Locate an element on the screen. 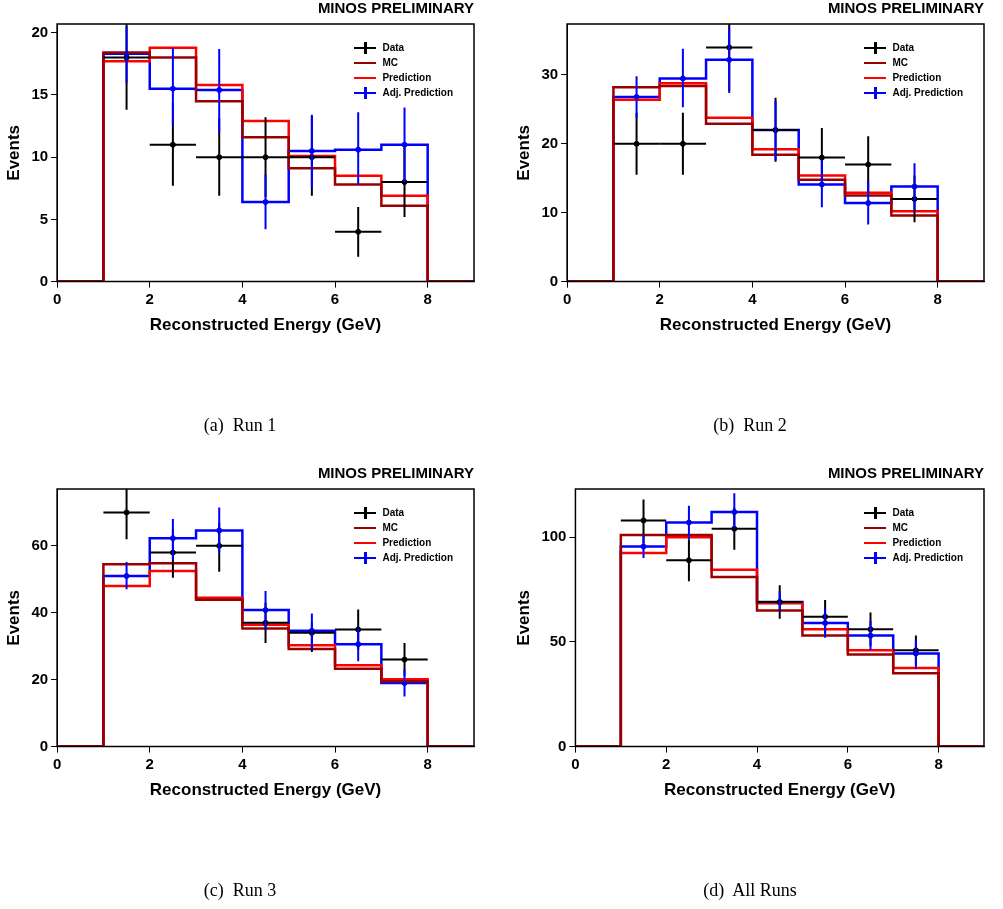 This screenshot has width=1003, height=909. text: (d) All Runs is located at coordinates (750, 890).